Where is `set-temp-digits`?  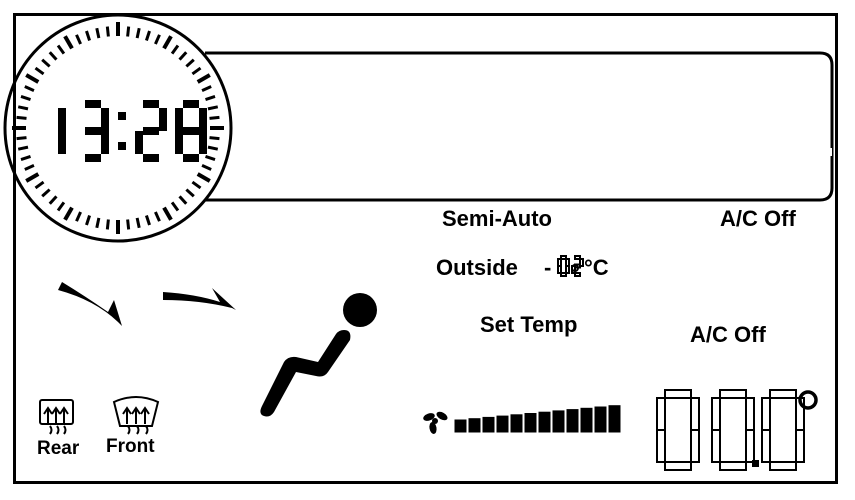 set-temp-digits is located at coordinates (730, 430).